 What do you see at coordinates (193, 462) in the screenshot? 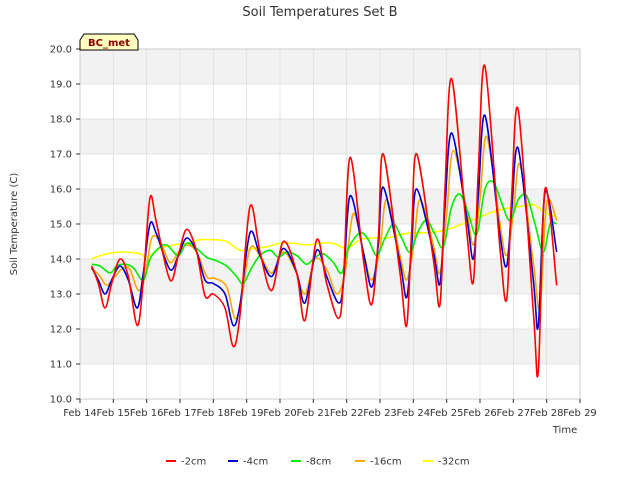
I see `legend-label: -2cm` at bounding box center [193, 462].